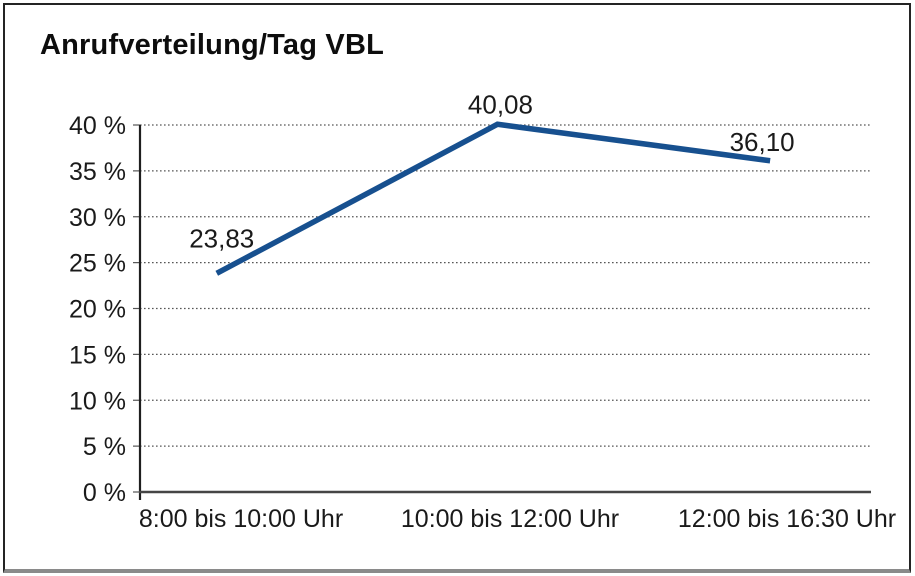 The height and width of the screenshot is (576, 915). Describe the element at coordinates (221, 238) in the screenshot. I see `data-point-label: 23,83` at that location.